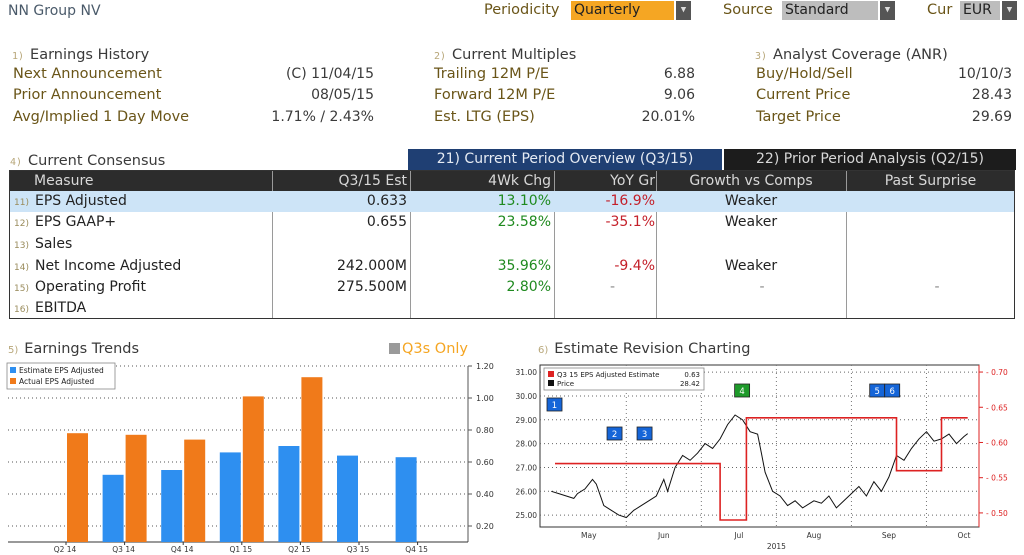 The height and width of the screenshot is (555, 1024). I want to click on section-number: 4), so click(16, 162).